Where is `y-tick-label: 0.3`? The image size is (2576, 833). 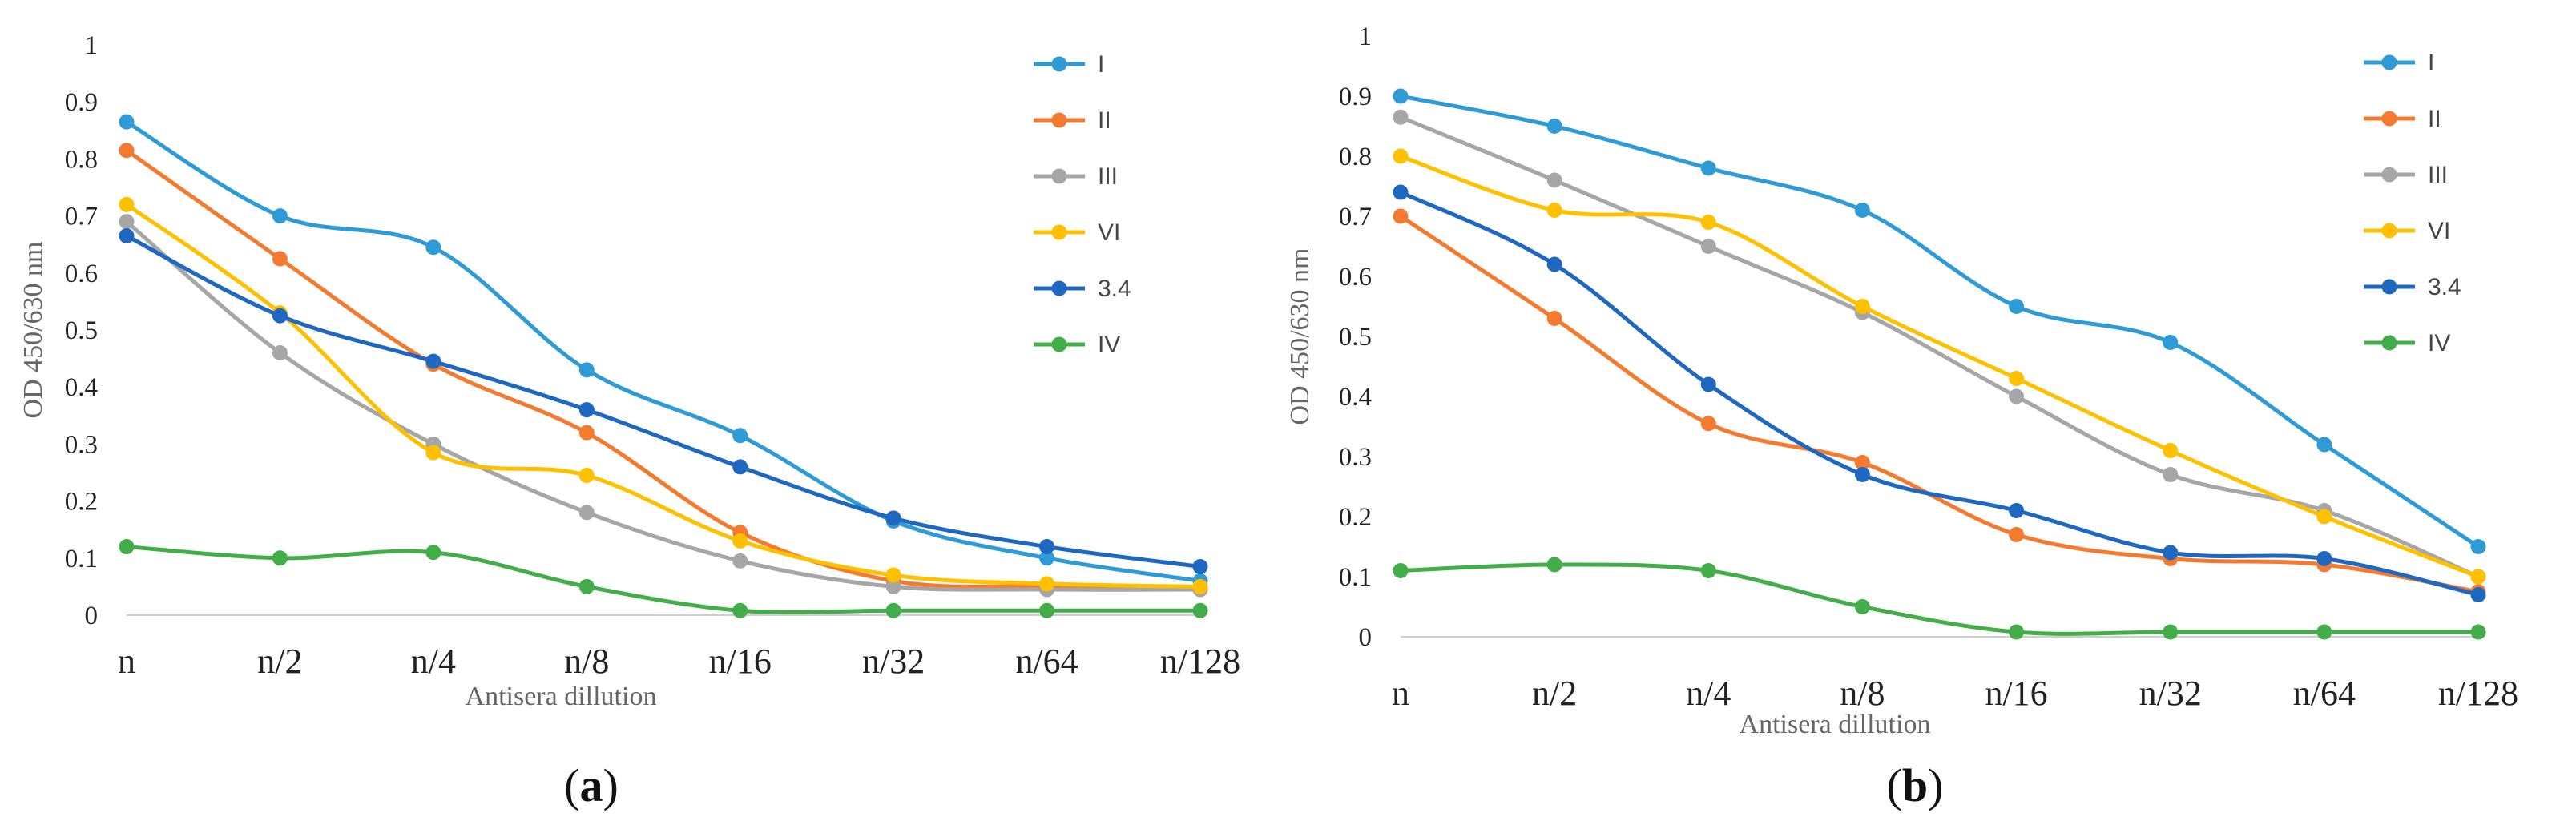 y-tick-label: 0.3 is located at coordinates (81, 444).